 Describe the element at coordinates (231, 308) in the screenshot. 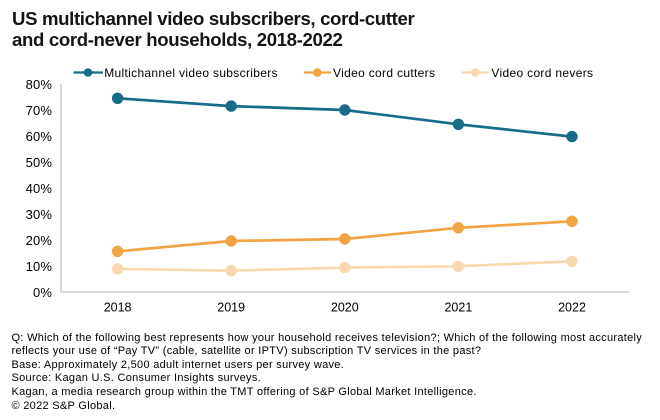

I see `svg-text: 2019` at that location.